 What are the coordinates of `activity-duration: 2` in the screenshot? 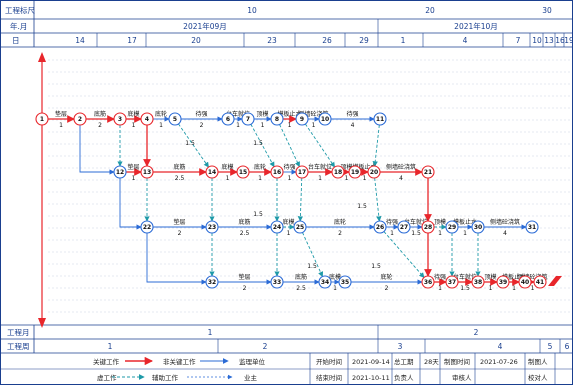 It's located at (180, 233).